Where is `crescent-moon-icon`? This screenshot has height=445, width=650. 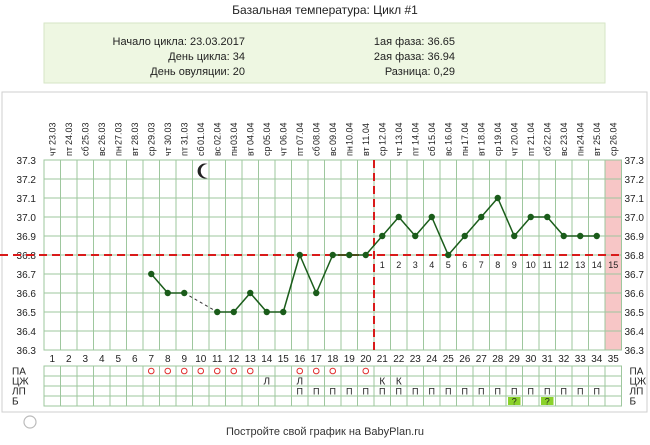
crescent-moon-icon is located at coordinates (202, 171).